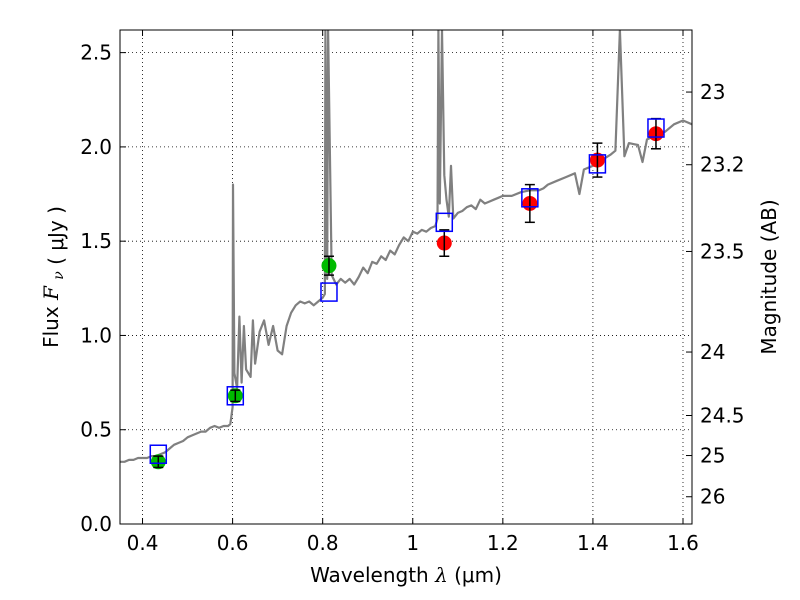 The height and width of the screenshot is (600, 800). I want to click on y-axis-title-text: Flux, so click(51, 327).